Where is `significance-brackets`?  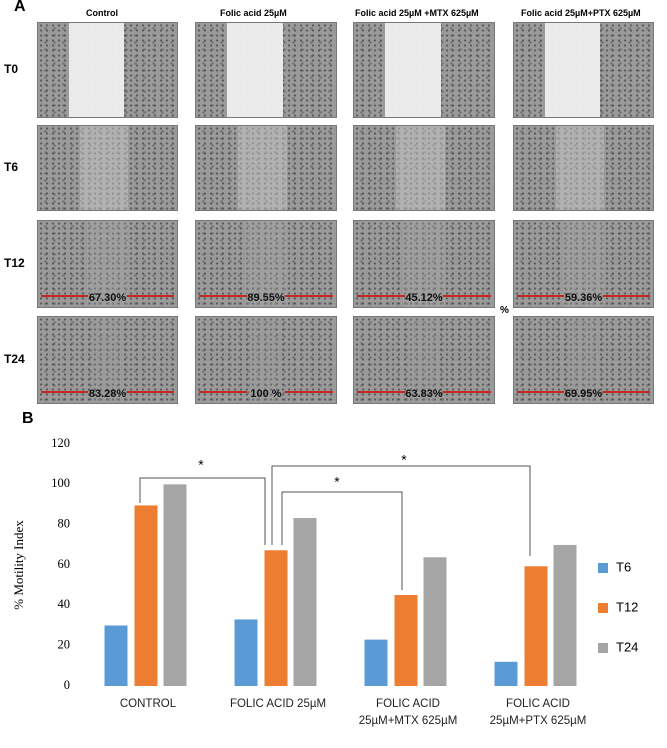
significance-brackets is located at coordinates (335, 527).